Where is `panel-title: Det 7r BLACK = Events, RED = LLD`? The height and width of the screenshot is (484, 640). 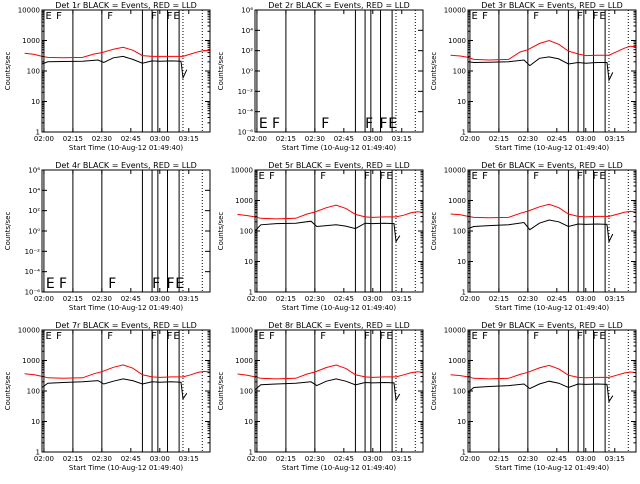
panel-title: Det 7r BLACK = Events, RED = LLD is located at coordinates (126, 325).